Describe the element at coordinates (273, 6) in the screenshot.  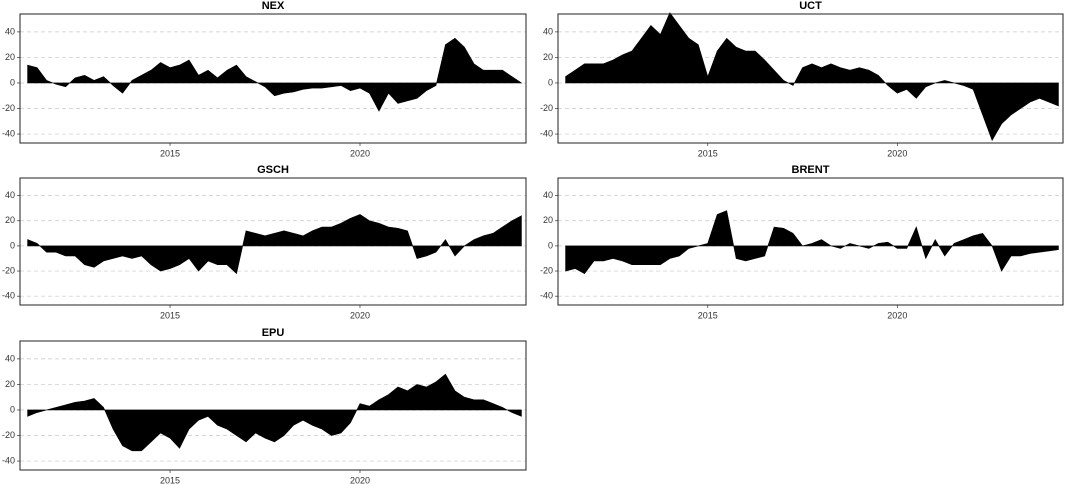
I see `panel-title: NEX` at that location.